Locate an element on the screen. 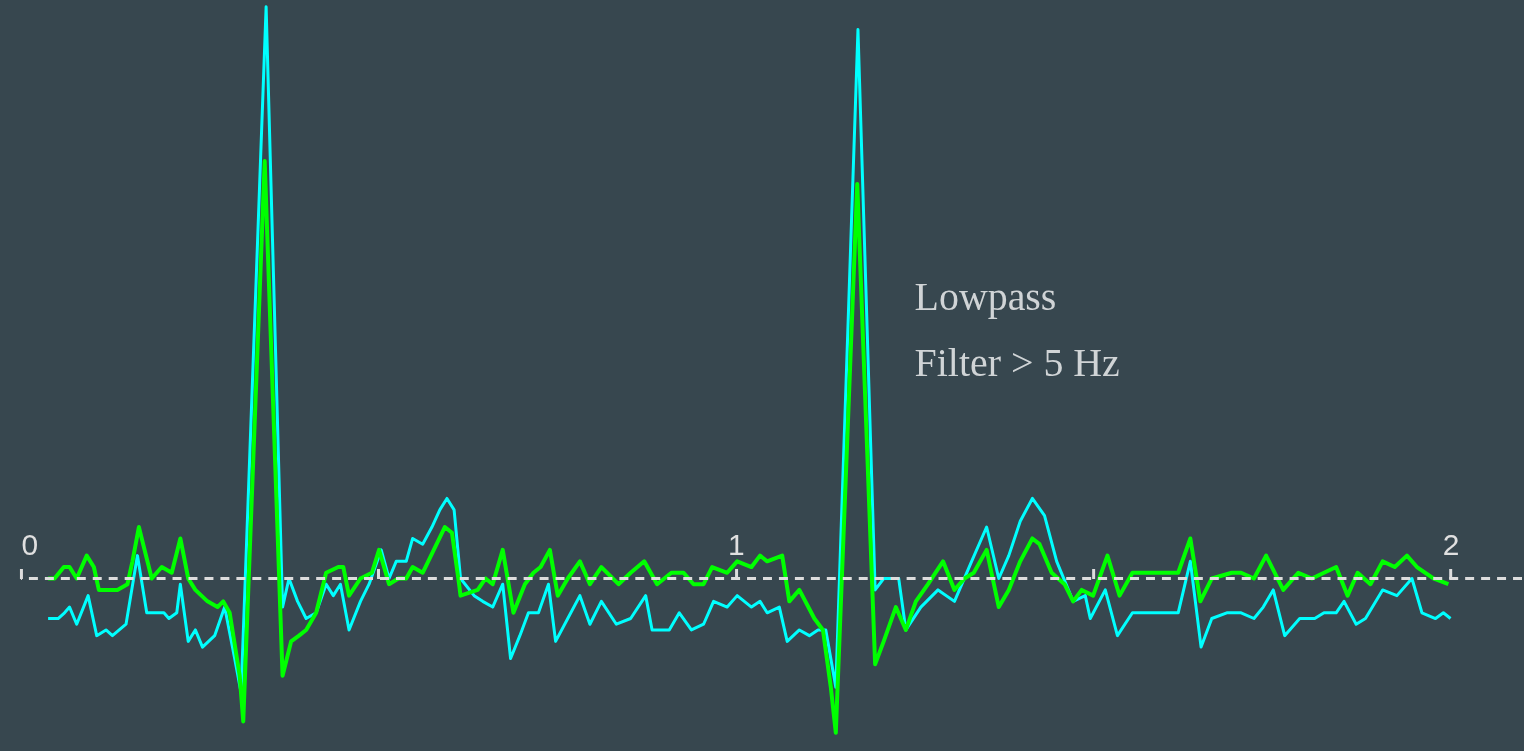  x-tick-label: 2 is located at coordinates (1451, 545).